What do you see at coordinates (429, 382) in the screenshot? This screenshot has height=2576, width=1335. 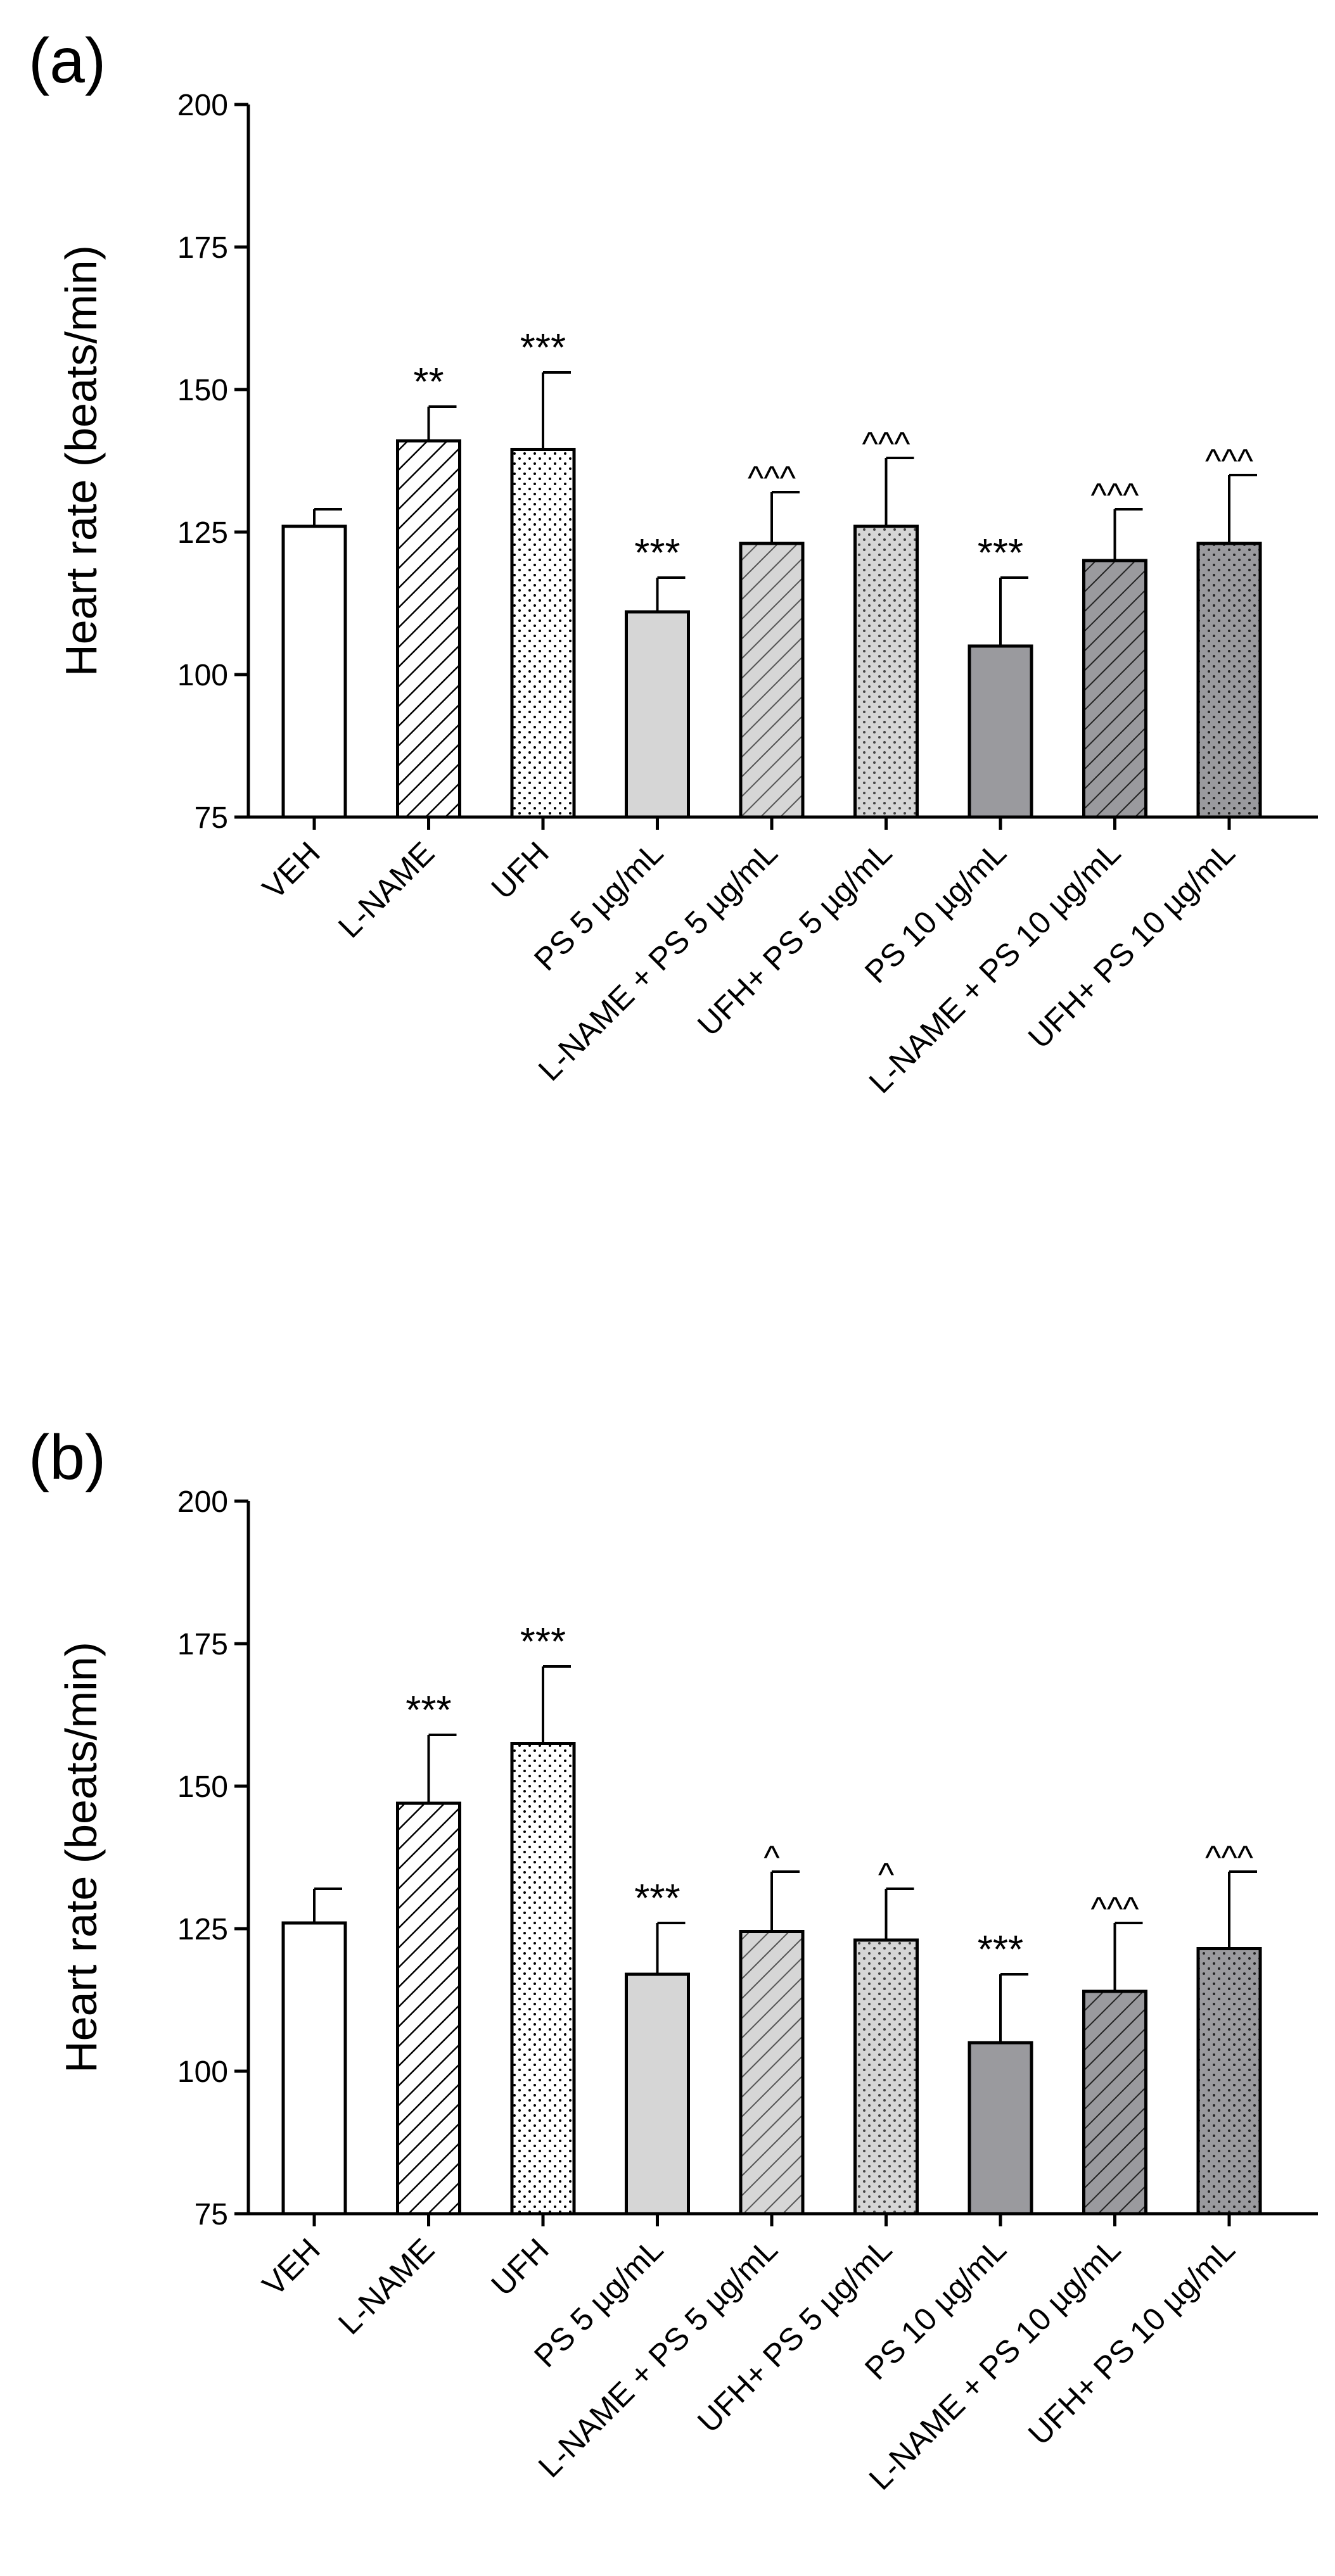 I see `significance-label-1: **` at bounding box center [429, 382].